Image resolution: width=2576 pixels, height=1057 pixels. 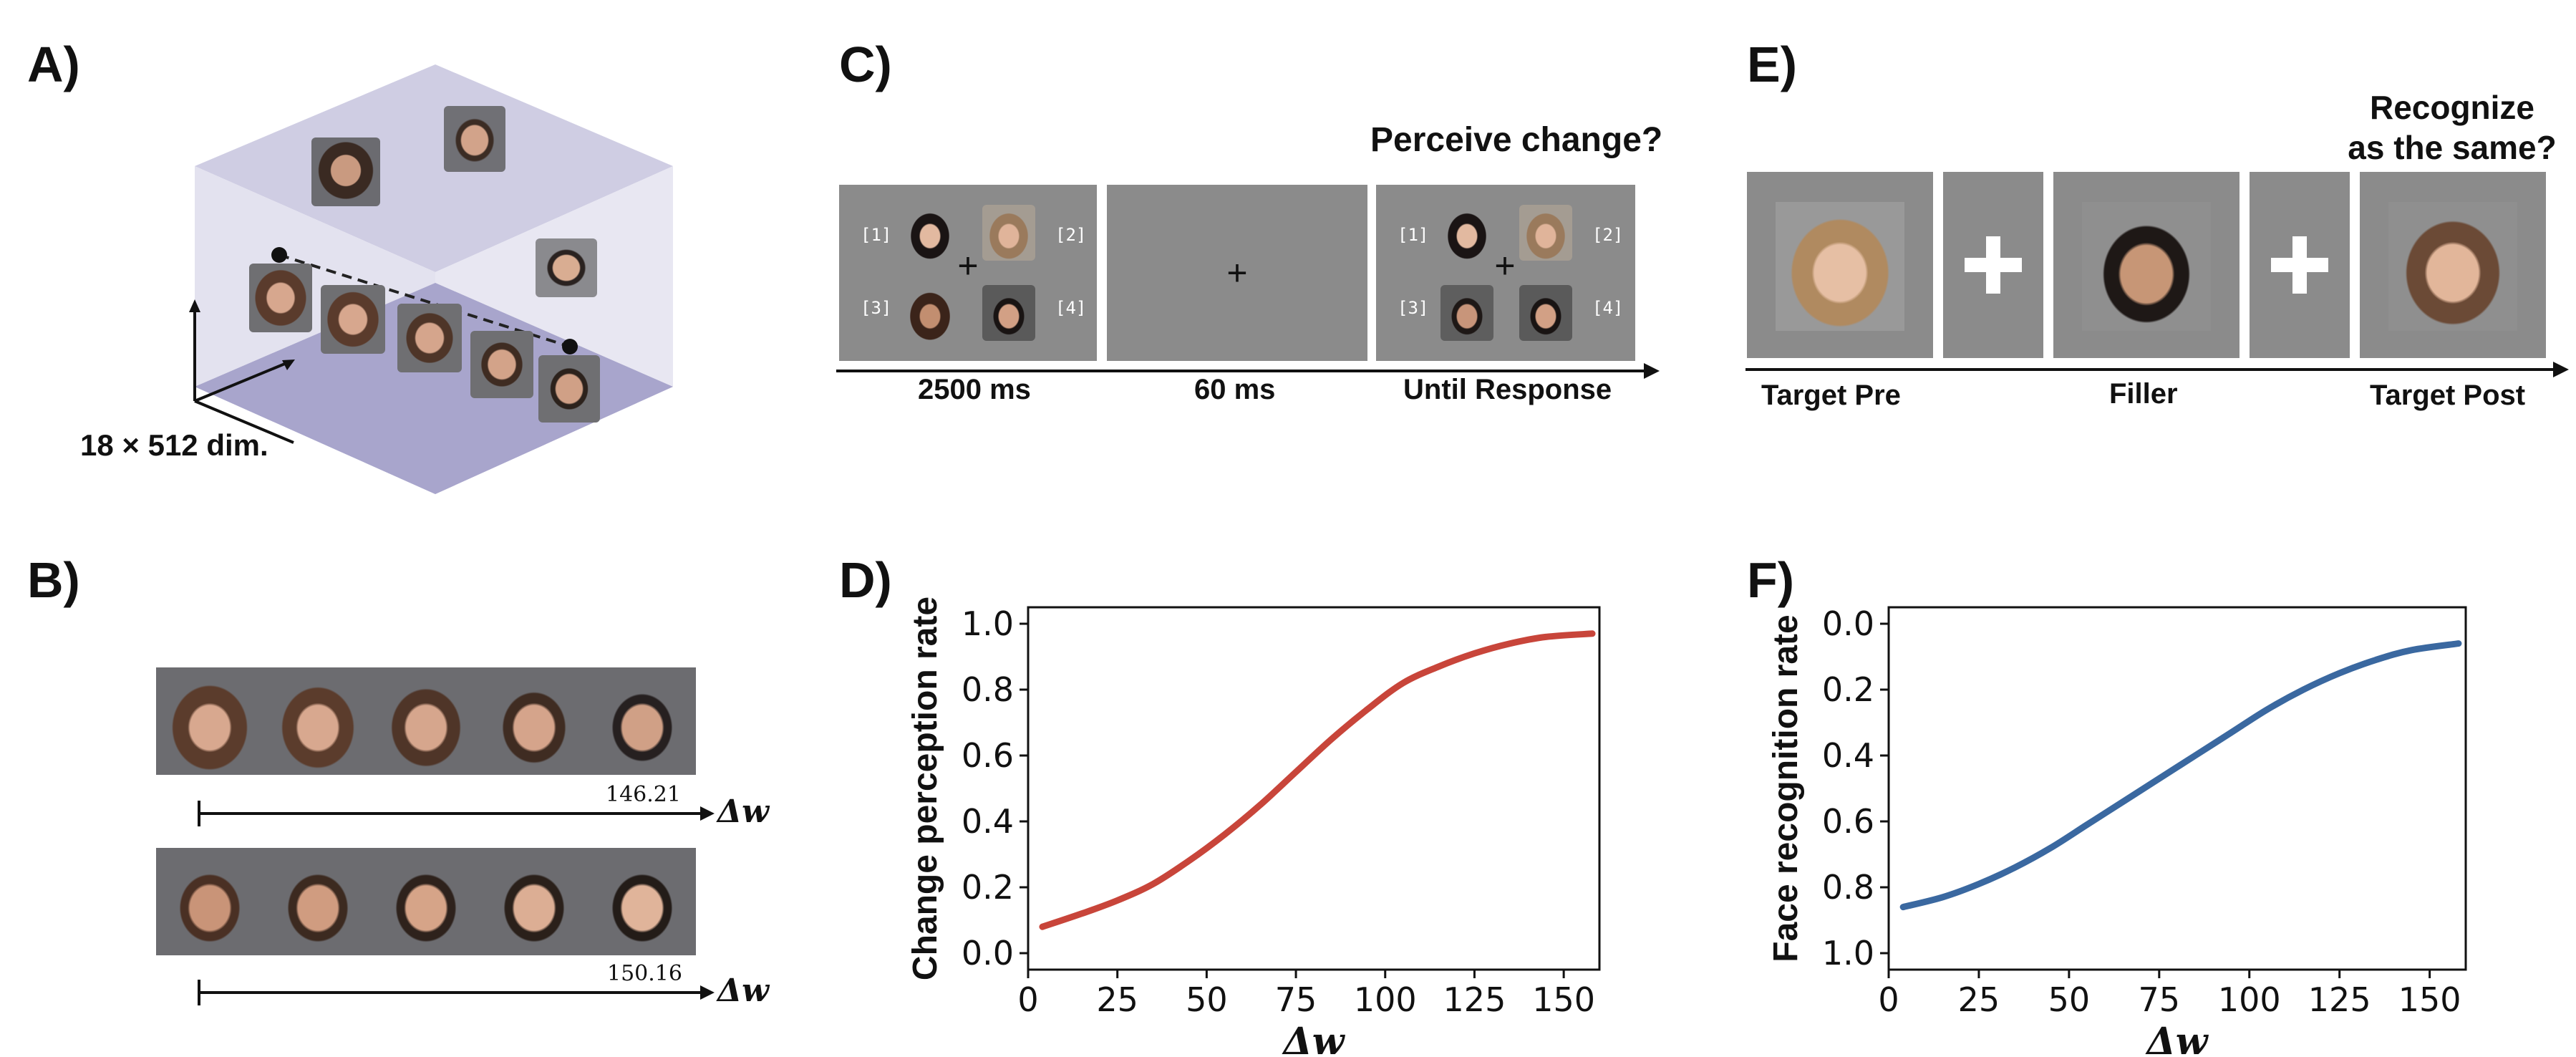 I want to click on filler-frame, so click(x=2146, y=265).